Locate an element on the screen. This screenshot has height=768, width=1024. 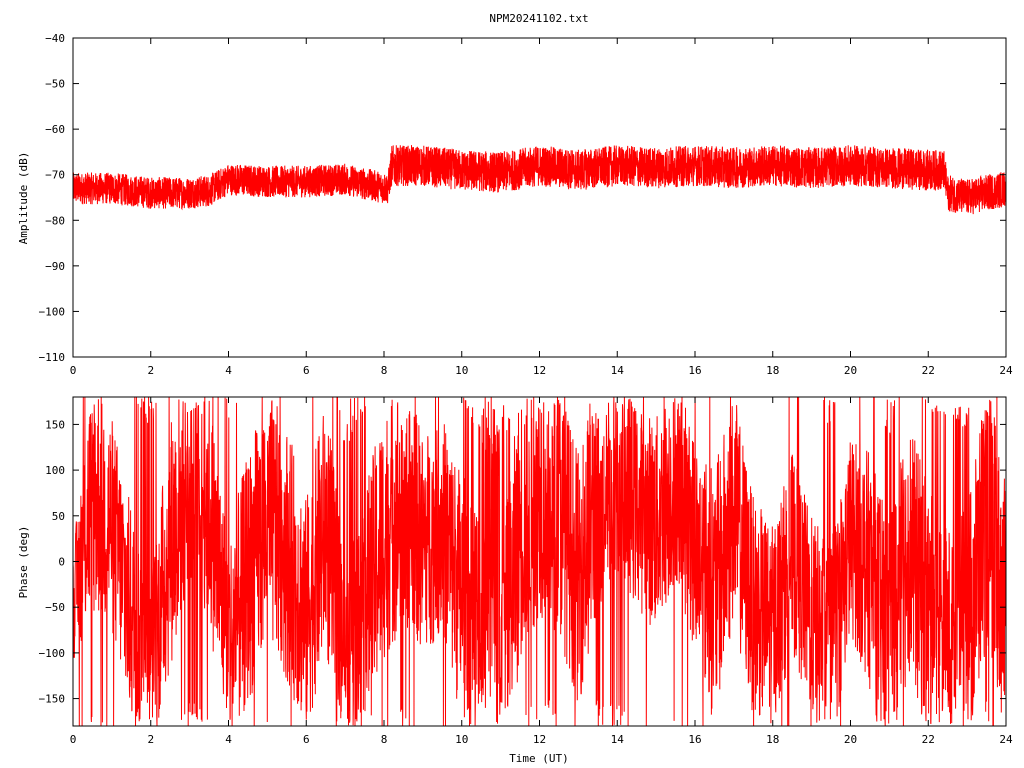
phase-x-axis-label: Time (UT) is located at coordinates (539, 758).